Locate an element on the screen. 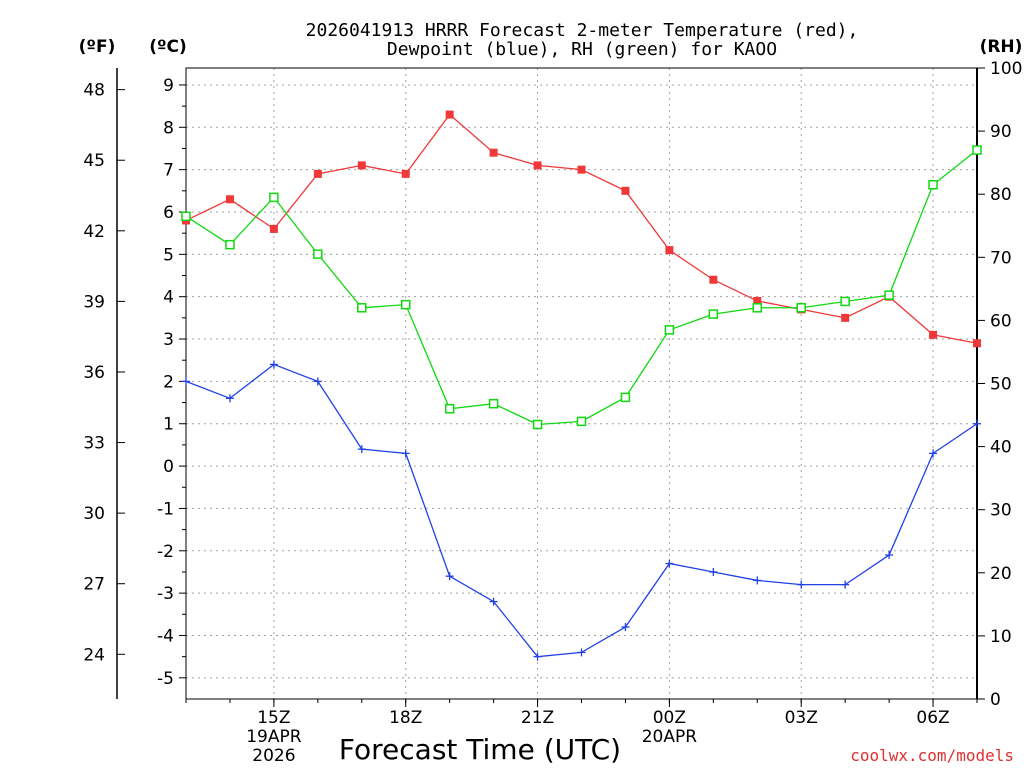 This screenshot has height=772, width=1024. celsius-tick-label: 0 is located at coordinates (168, 467).